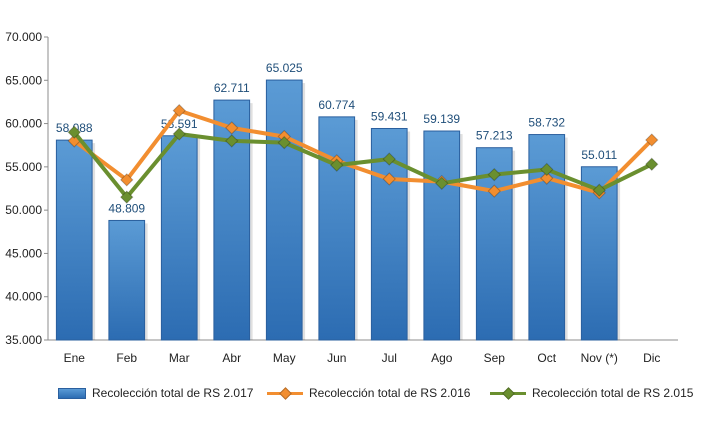 This screenshot has height=424, width=724. Describe the element at coordinates (23, 297) in the screenshot. I see `y-tick-label: 40.000` at that location.